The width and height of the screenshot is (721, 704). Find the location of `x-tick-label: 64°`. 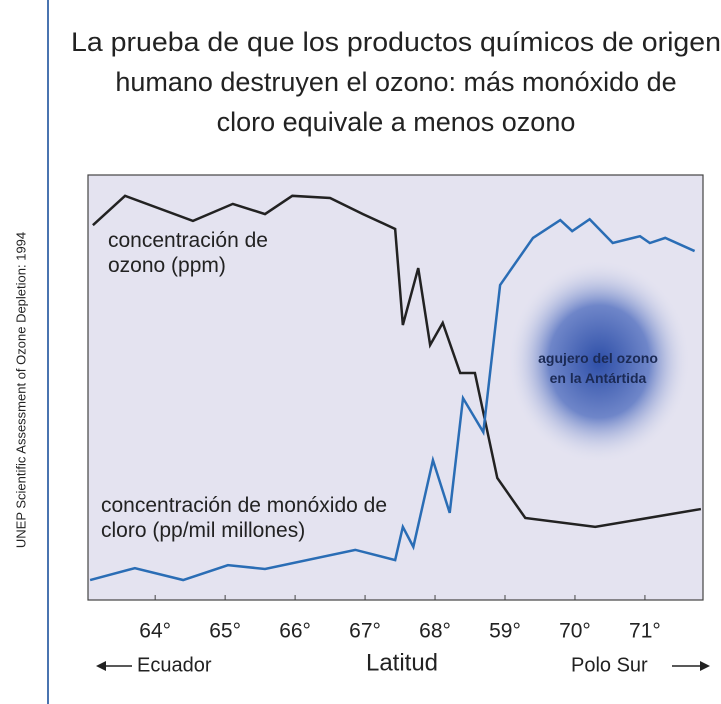

x-tick-label: 64° is located at coordinates (155, 631).